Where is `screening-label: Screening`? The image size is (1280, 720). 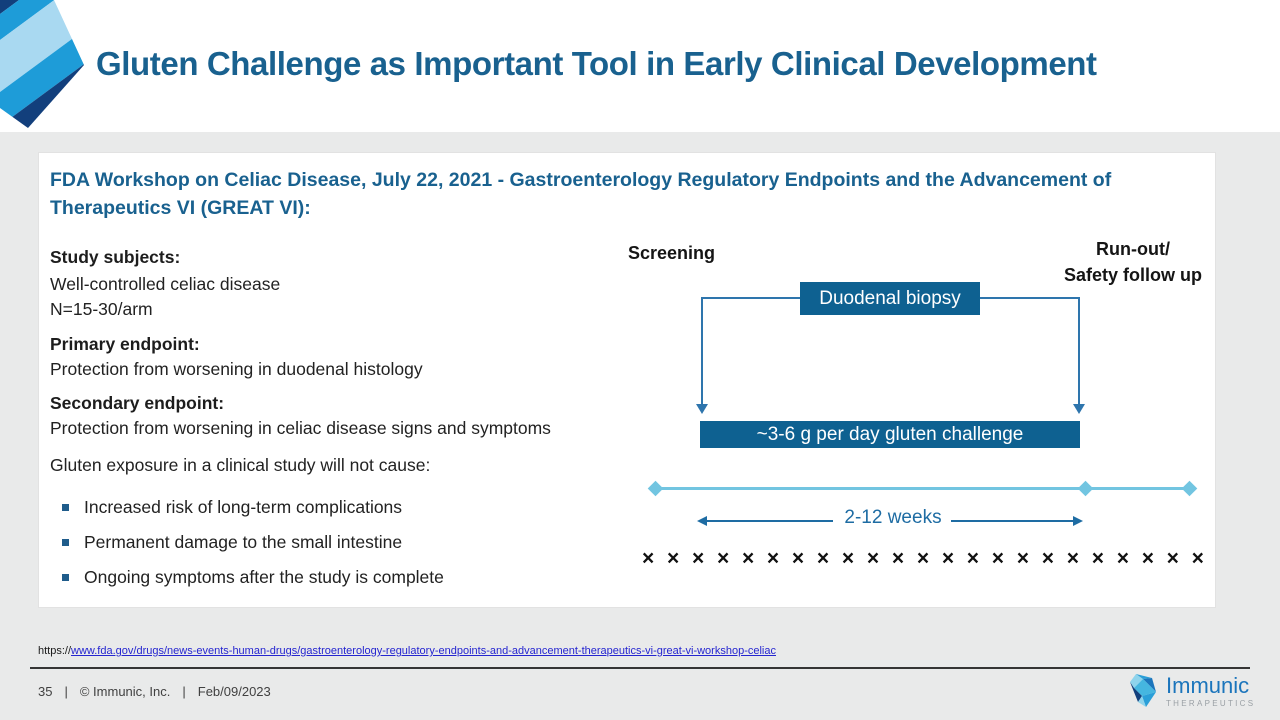
screening-label: Screening is located at coordinates (672, 253).